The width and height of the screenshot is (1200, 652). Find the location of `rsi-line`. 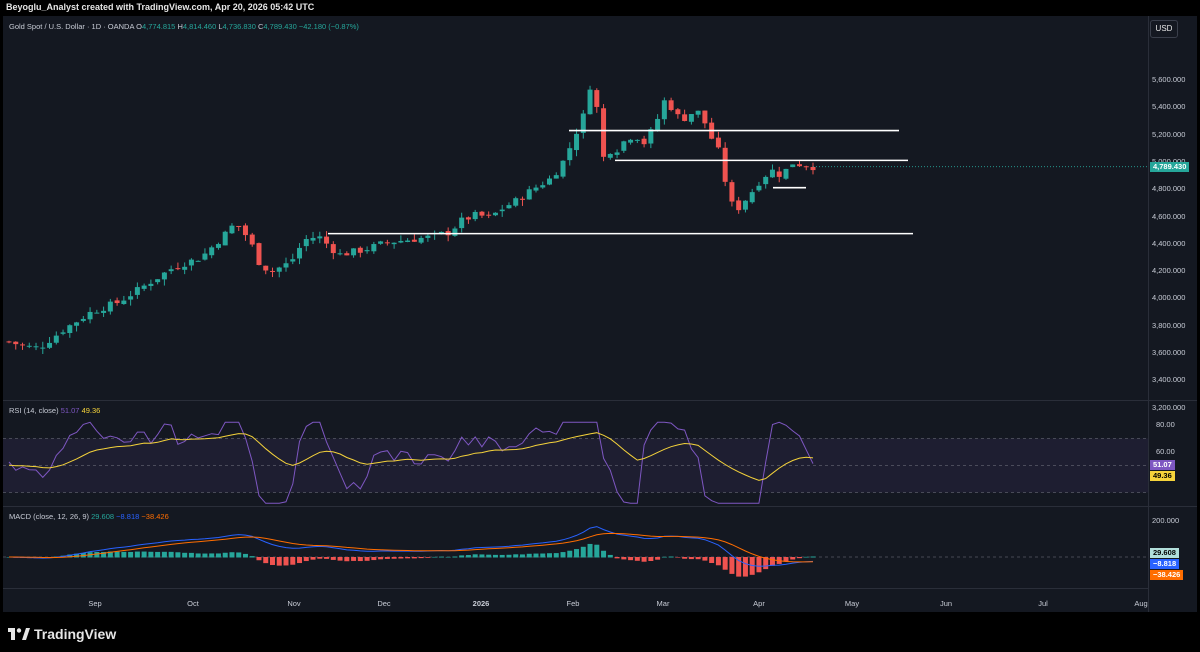

rsi-line is located at coordinates (411, 462).